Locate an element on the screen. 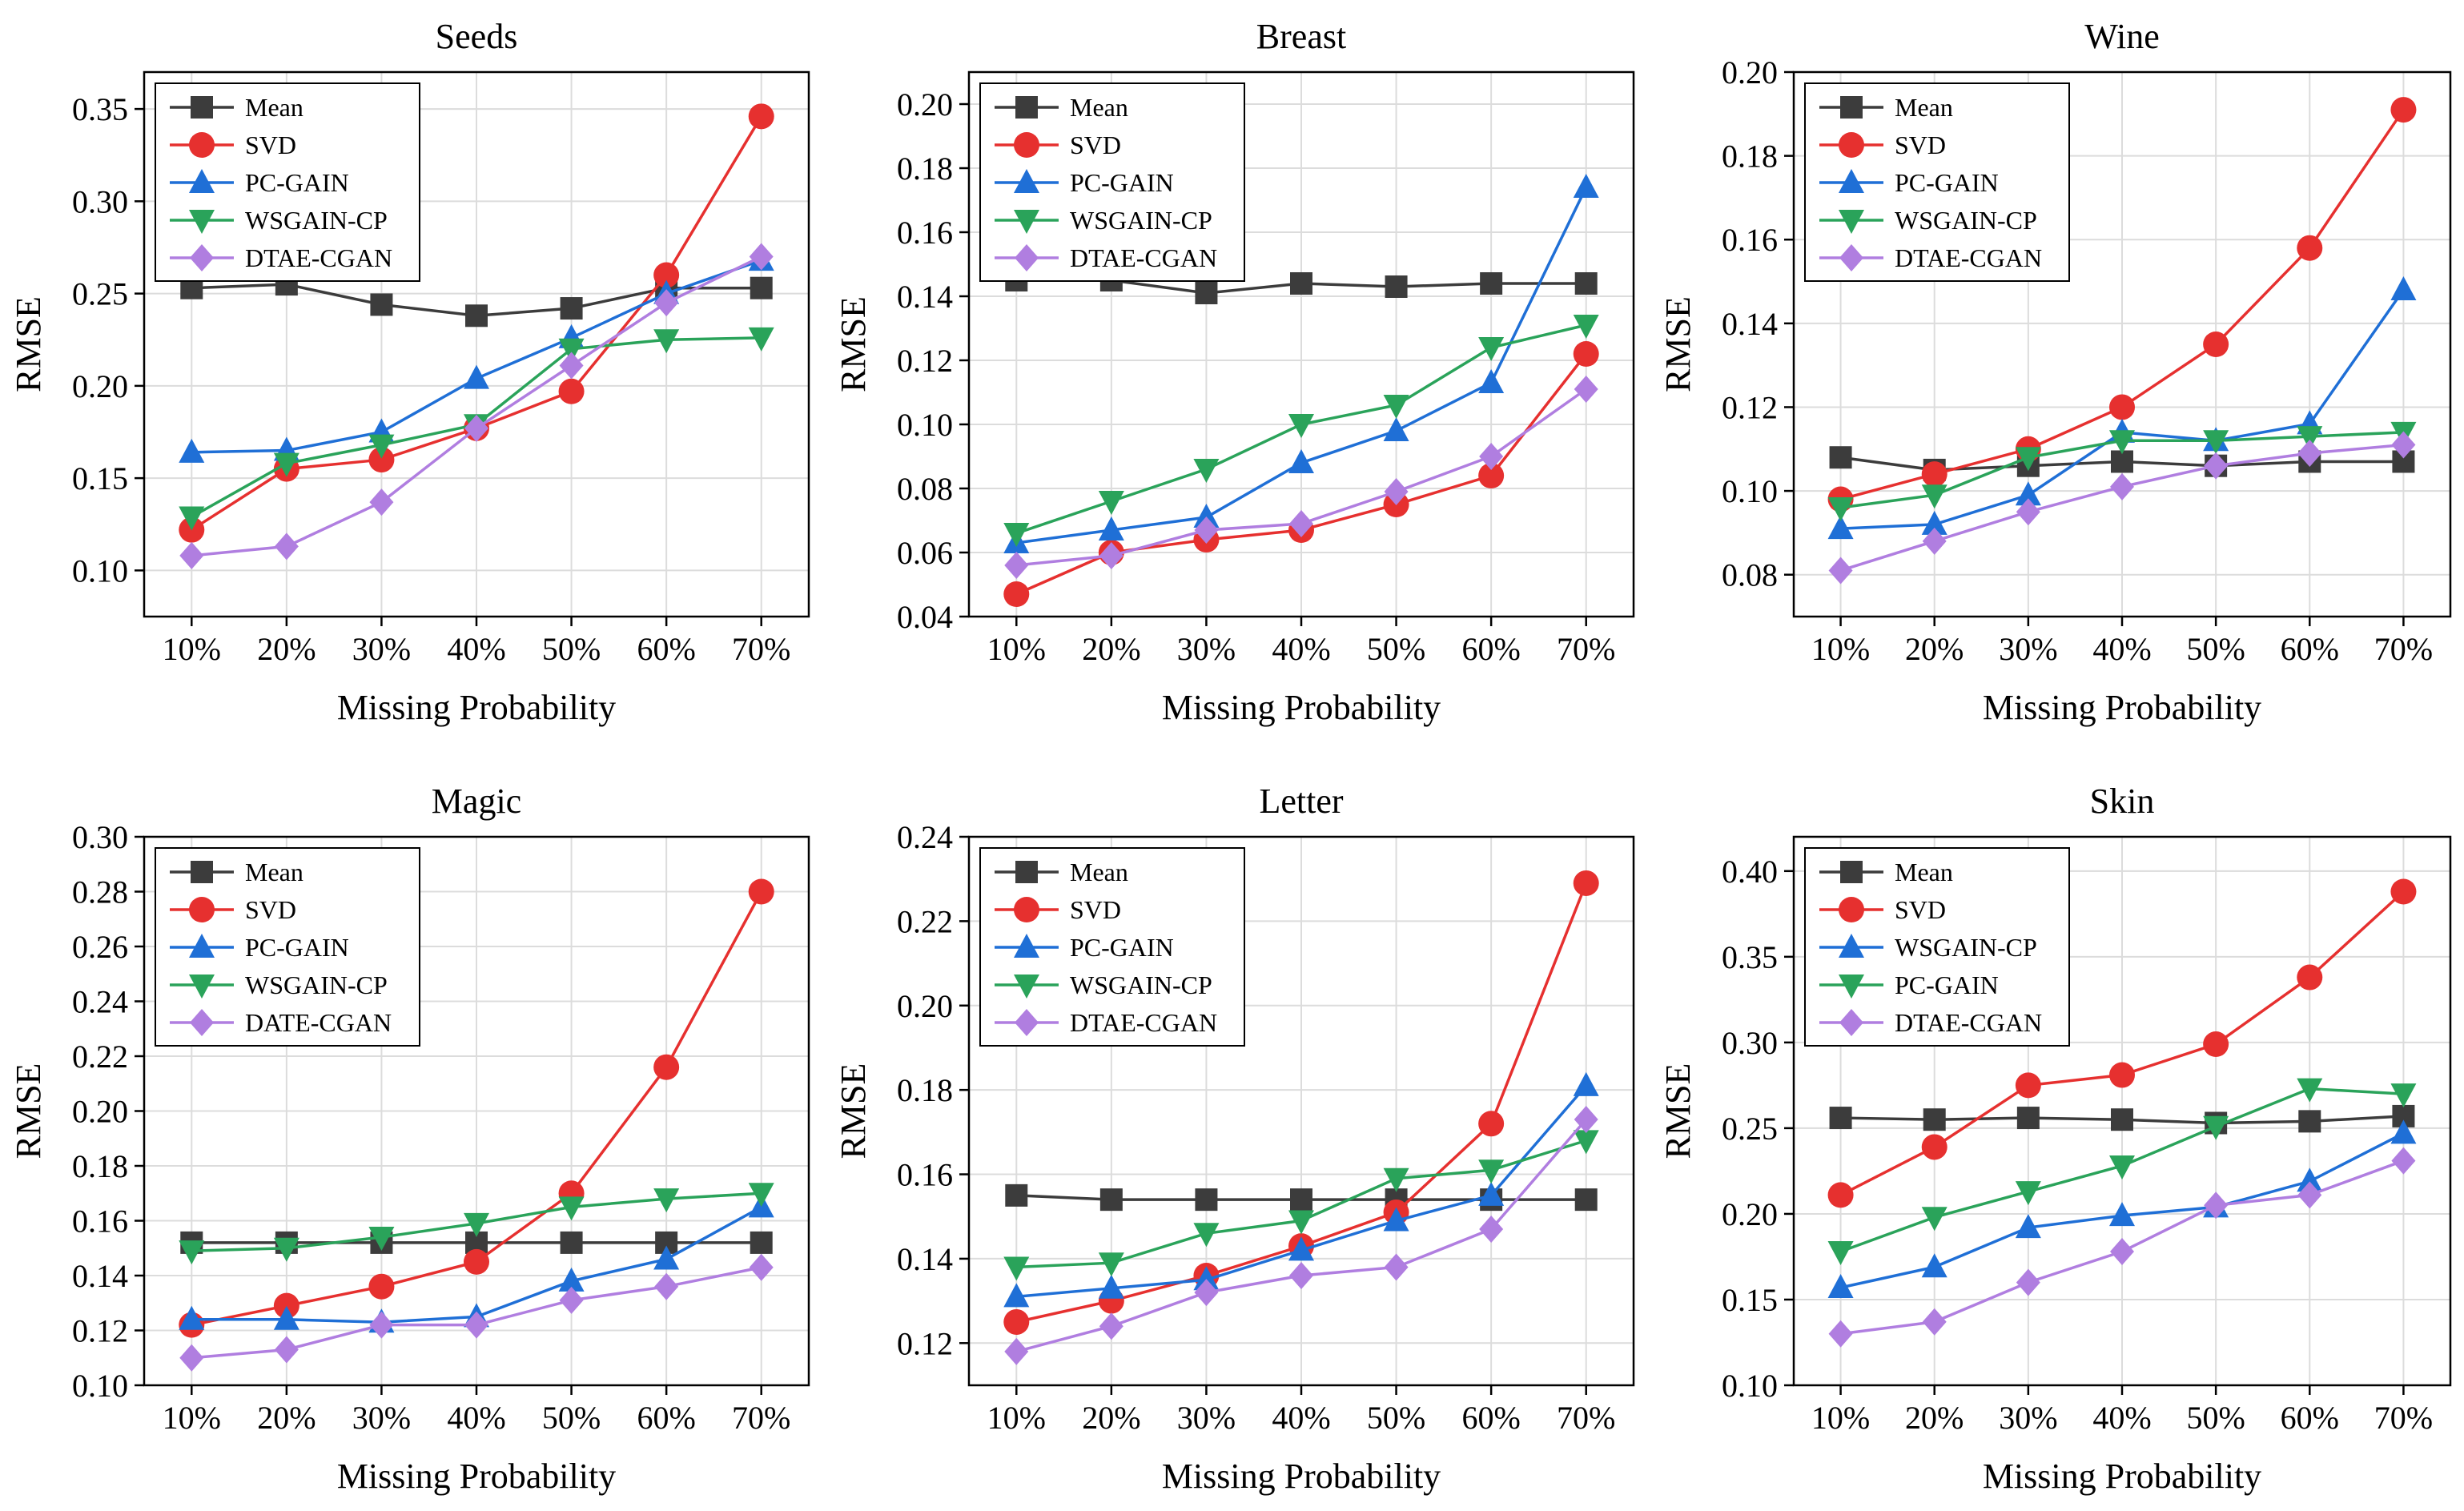 The image size is (2464, 1511). x-tick-label: 50% is located at coordinates (571, 649).